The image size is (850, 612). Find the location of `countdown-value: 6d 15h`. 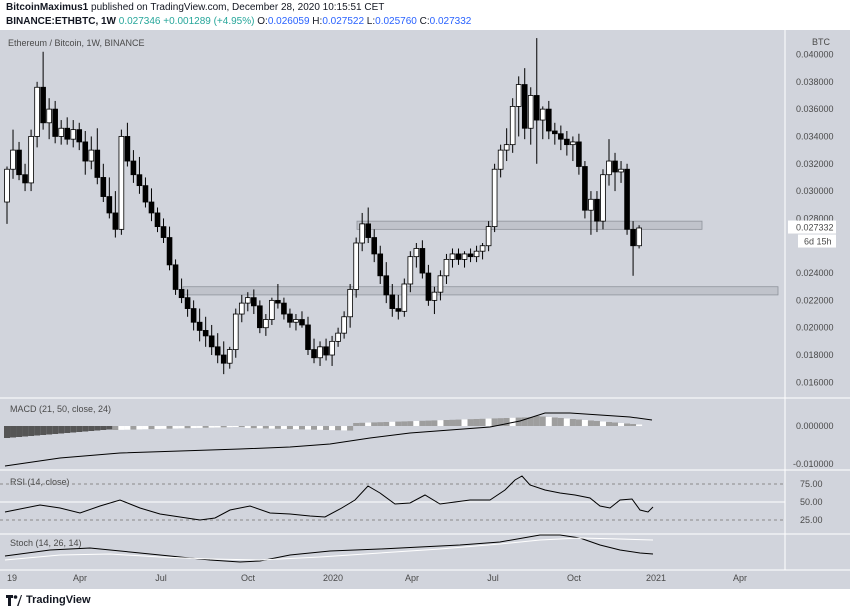

countdown-value: 6d 15h is located at coordinates (818, 242).